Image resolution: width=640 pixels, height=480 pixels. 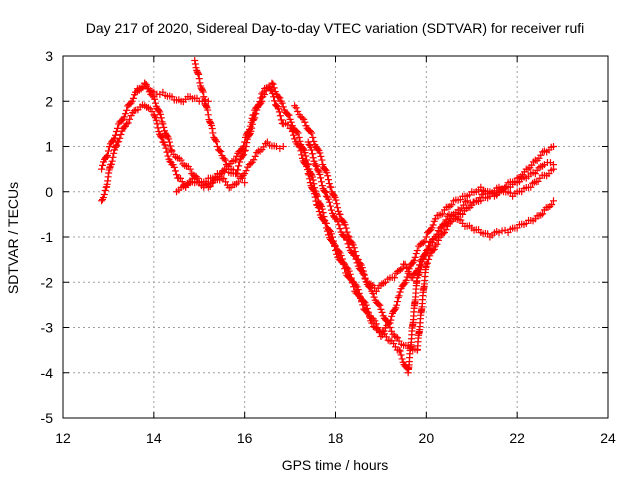 I want to click on x-tick-label: 18, so click(x=336, y=438).